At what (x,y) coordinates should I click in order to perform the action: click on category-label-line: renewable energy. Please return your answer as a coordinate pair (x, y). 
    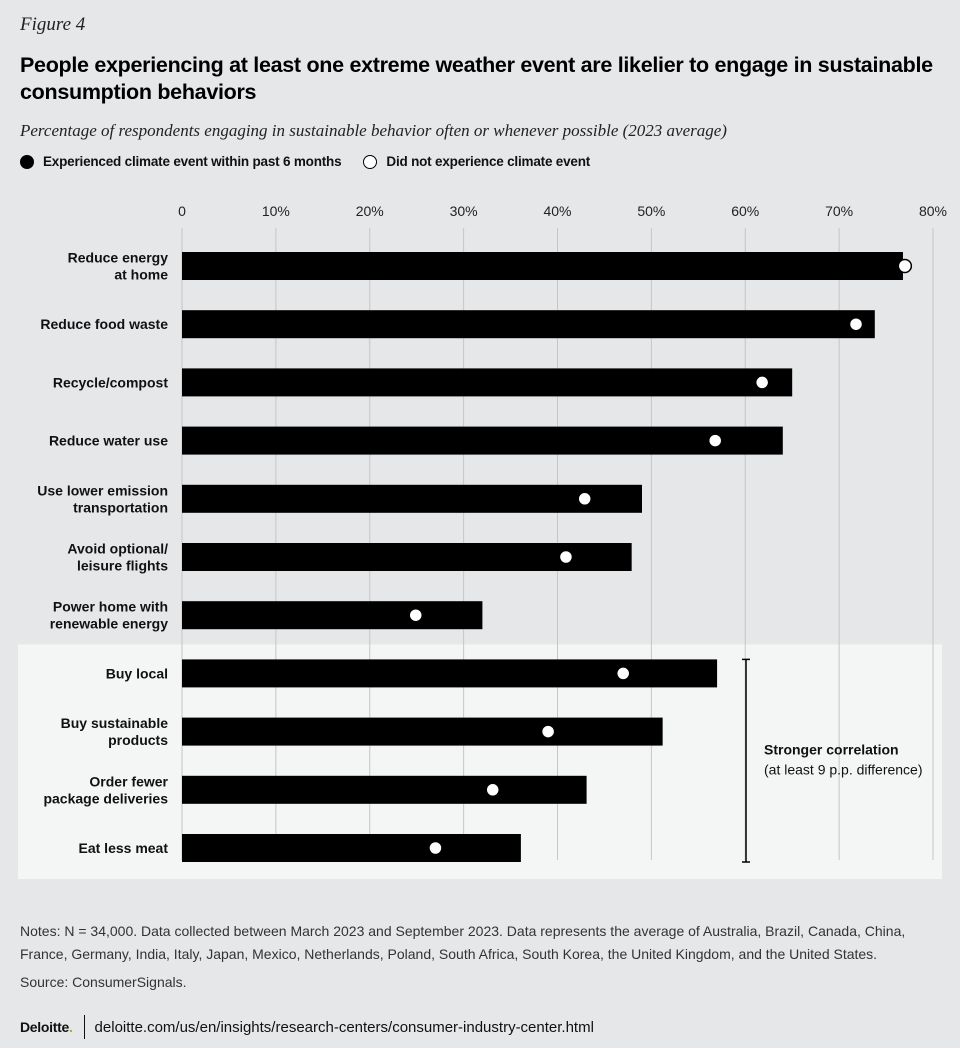
    Looking at the image, I should click on (109, 624).